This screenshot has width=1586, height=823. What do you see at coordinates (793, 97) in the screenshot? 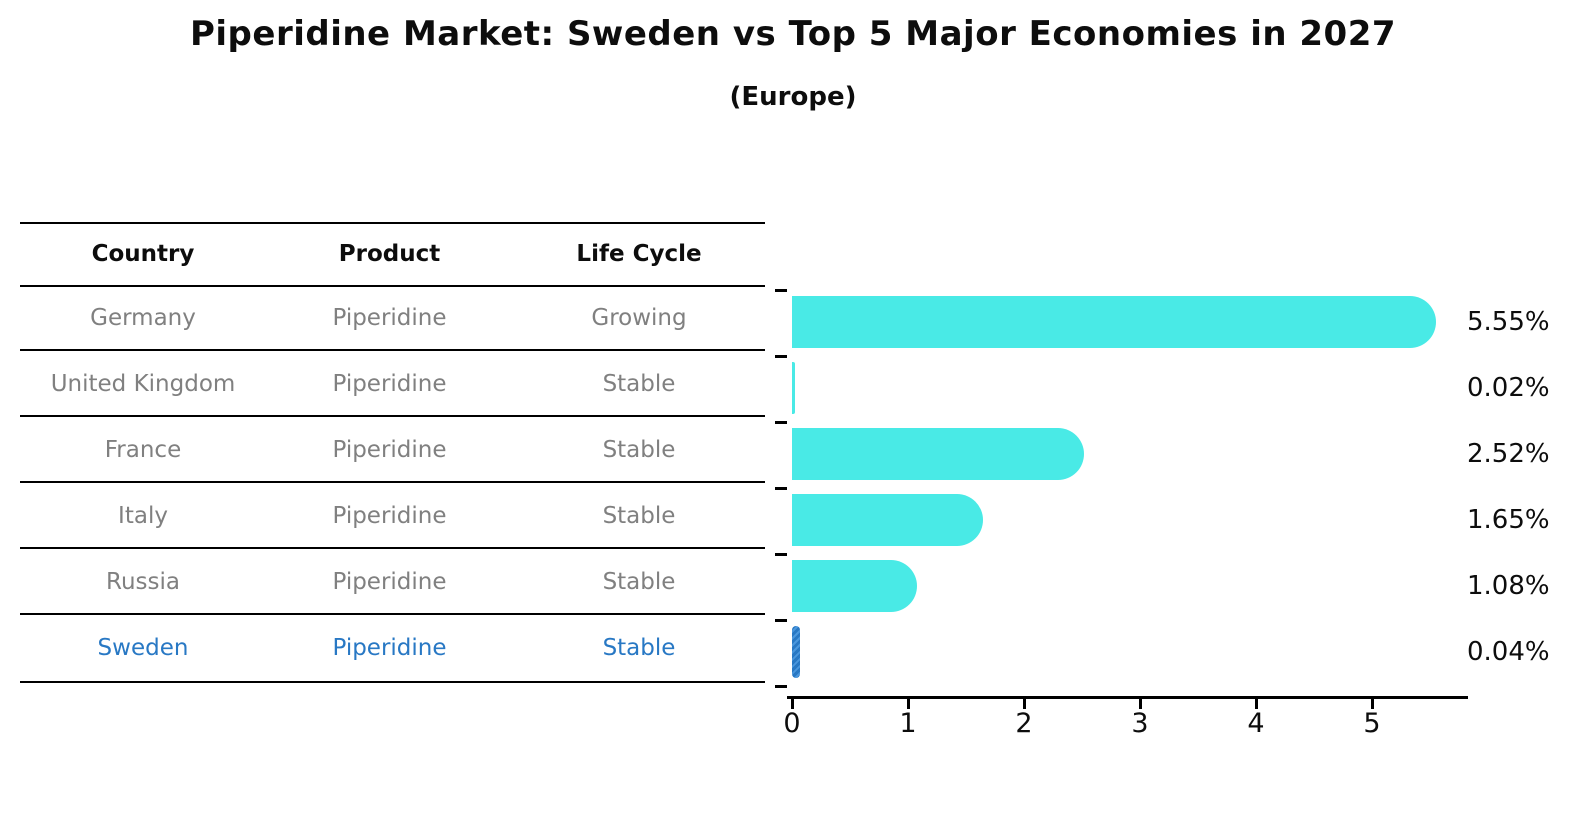
I see `chart-subtitle: (Europe)` at bounding box center [793, 97].